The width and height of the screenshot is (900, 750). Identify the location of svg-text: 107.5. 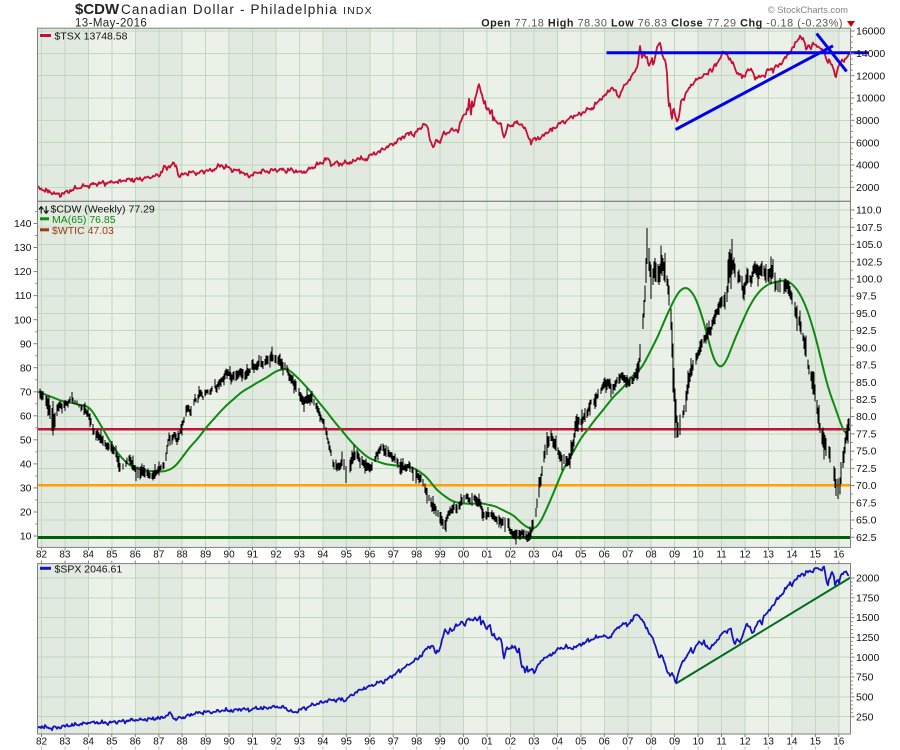
(869, 228).